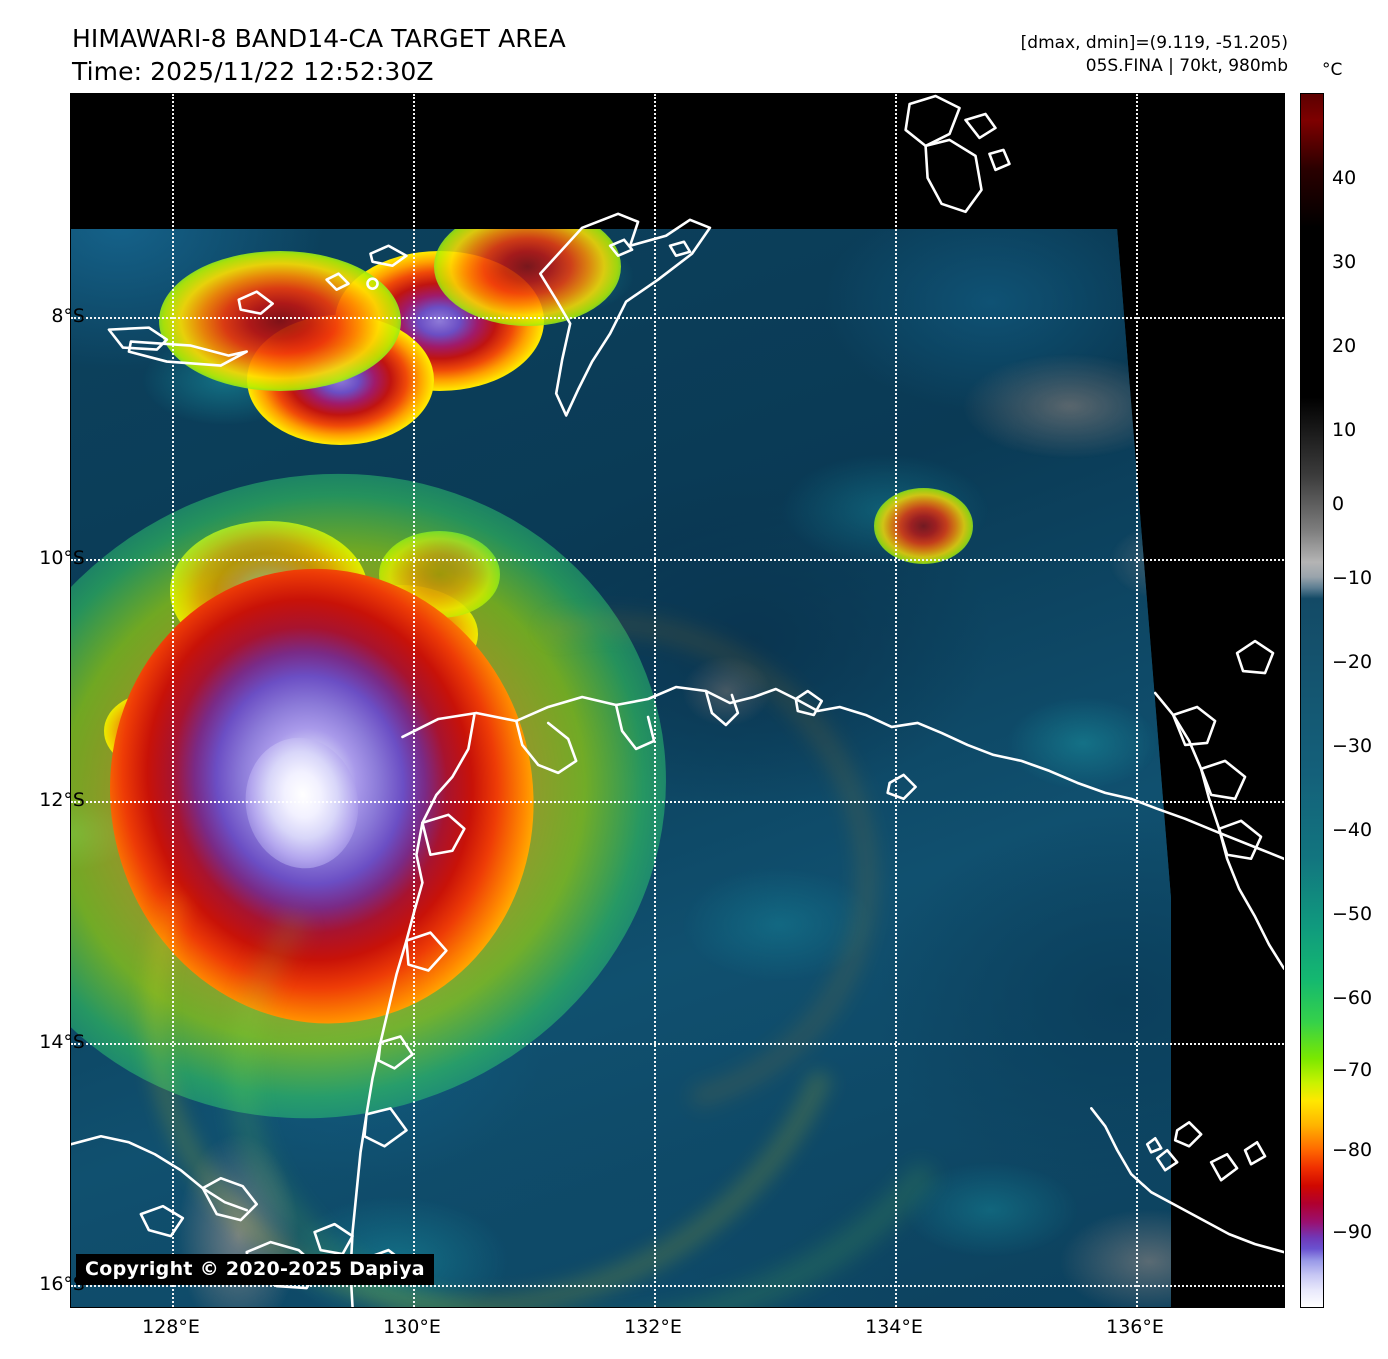 Image resolution: width=1388 pixels, height=1359 pixels. What do you see at coordinates (1352, 914) in the screenshot?
I see `colorbar-tick-label: −50` at bounding box center [1352, 914].